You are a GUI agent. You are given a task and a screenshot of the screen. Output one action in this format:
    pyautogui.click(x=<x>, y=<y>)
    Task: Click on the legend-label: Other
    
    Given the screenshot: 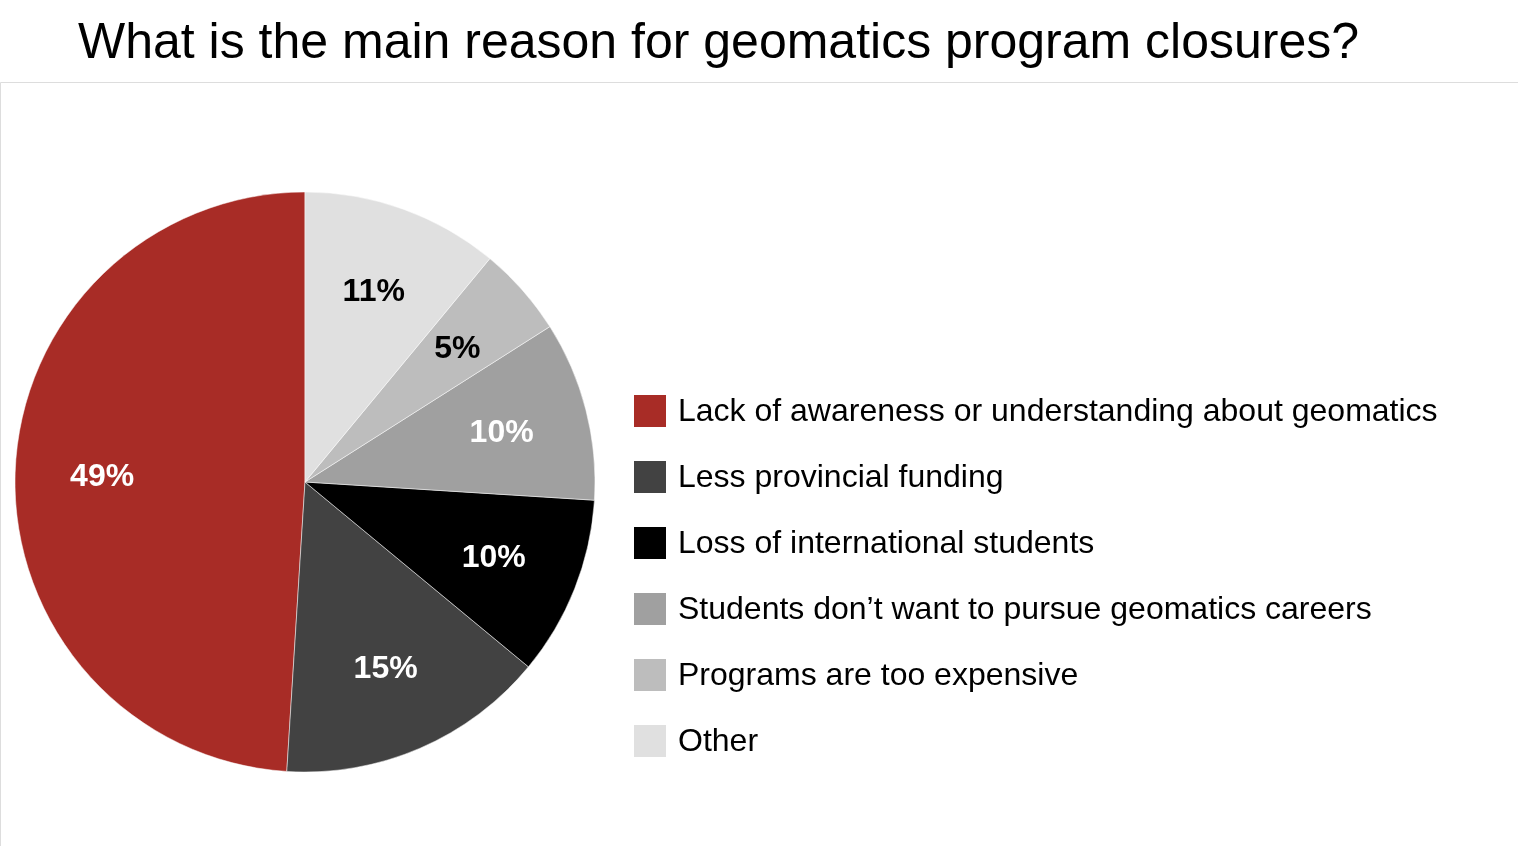 What is the action you would take?
    pyautogui.click(x=718, y=740)
    